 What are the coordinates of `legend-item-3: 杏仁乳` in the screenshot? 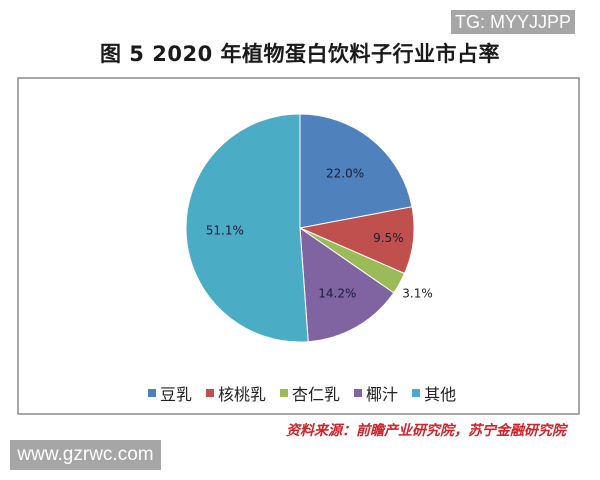 It's located at (310, 393).